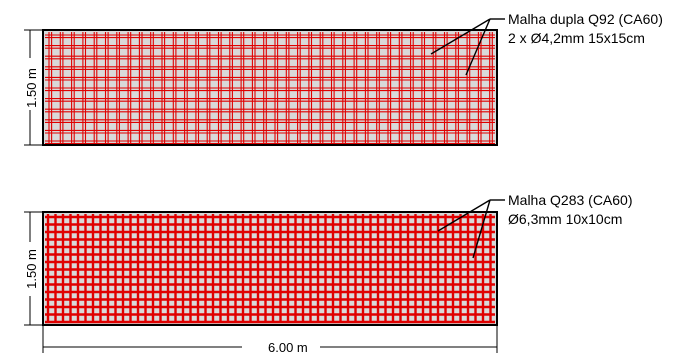  I want to click on mesh-label-2-line2: Ø6,3mm 10x10cm, so click(565, 219).